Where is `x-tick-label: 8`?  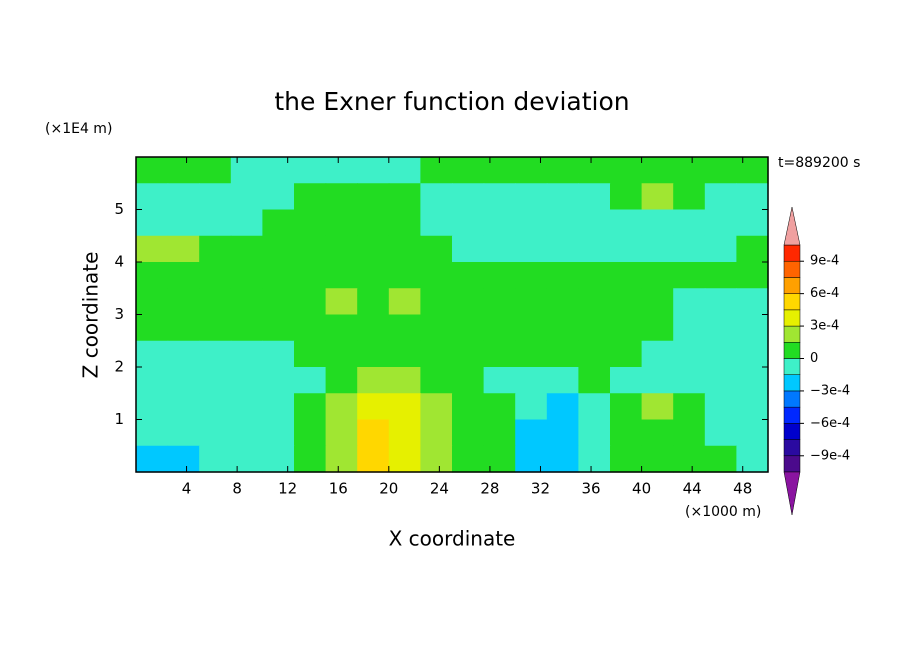
x-tick-label: 8 is located at coordinates (237, 489).